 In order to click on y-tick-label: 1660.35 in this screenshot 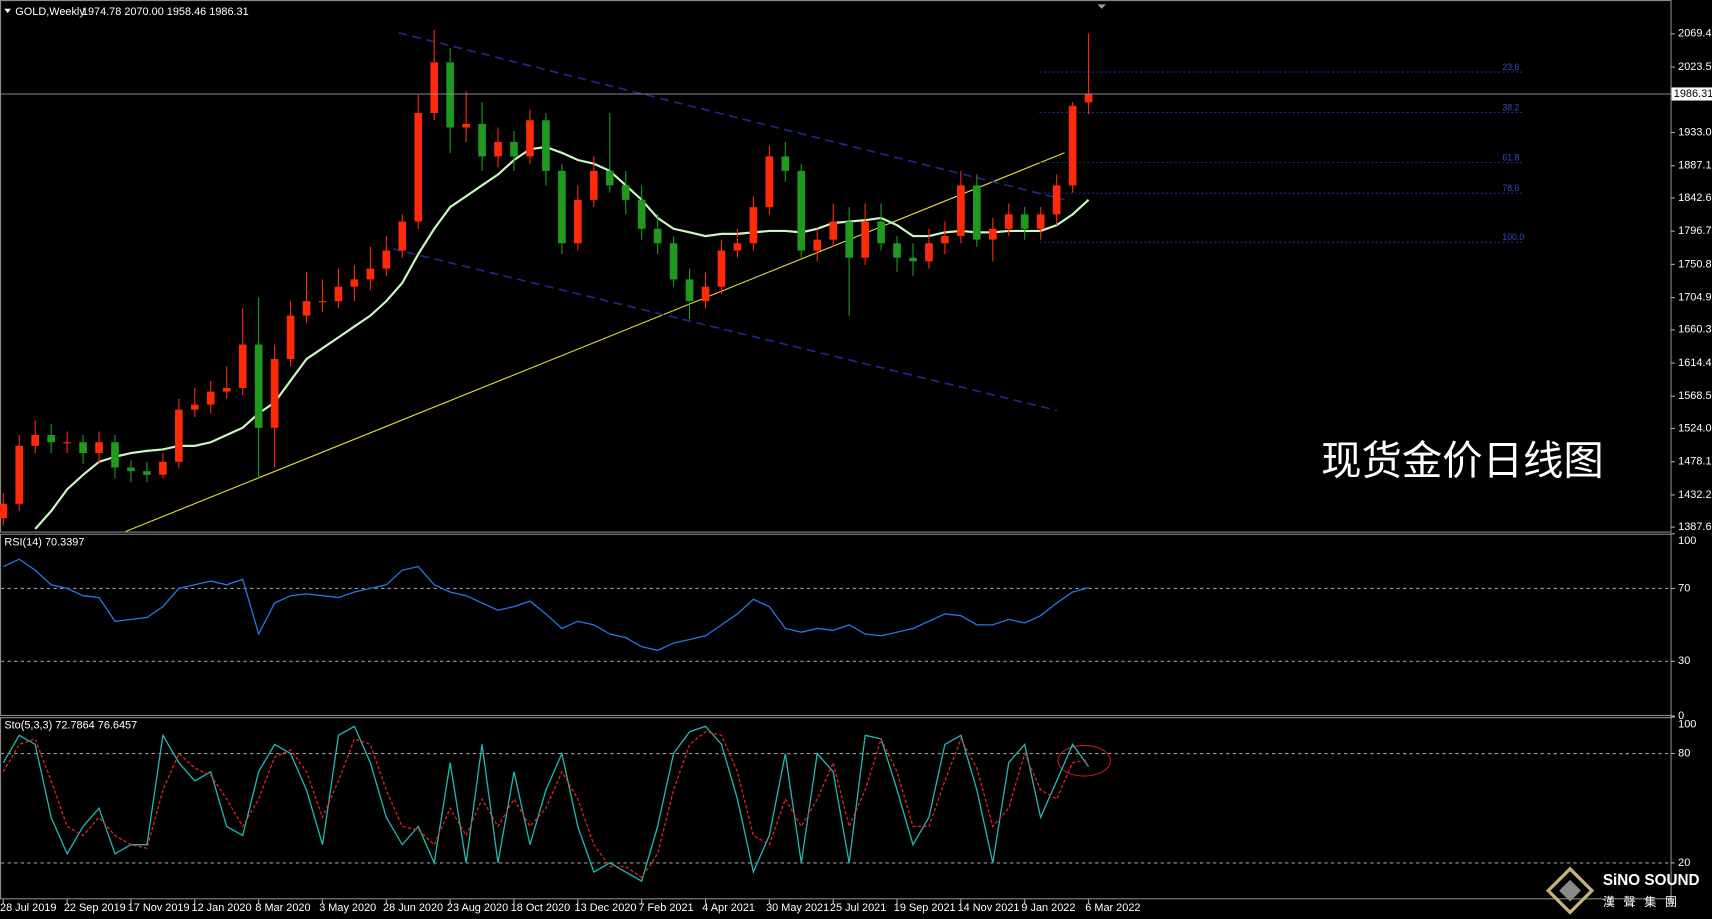, I will do `click(1695, 330)`.